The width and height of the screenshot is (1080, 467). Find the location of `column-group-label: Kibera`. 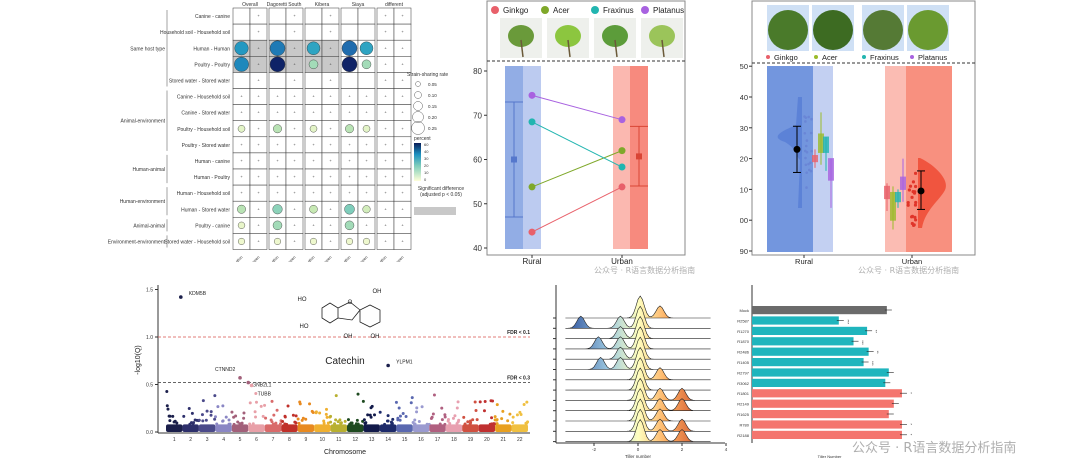

column-group-label: Kibera is located at coordinates (322, 5).